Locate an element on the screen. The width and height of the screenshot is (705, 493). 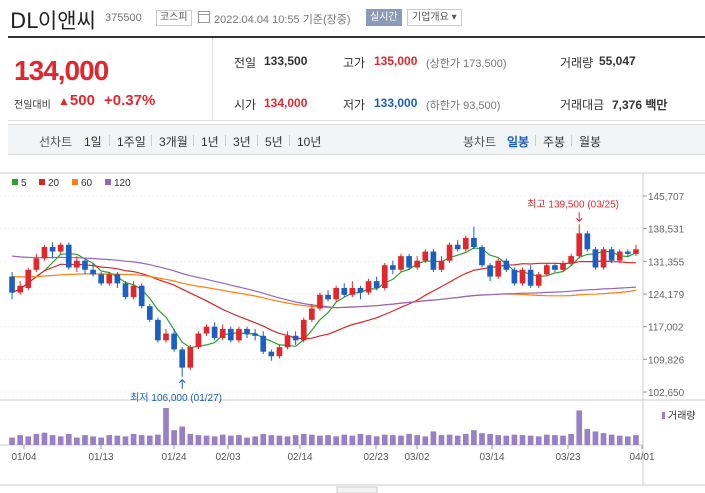
stock-code: 375500 is located at coordinates (123, 18).